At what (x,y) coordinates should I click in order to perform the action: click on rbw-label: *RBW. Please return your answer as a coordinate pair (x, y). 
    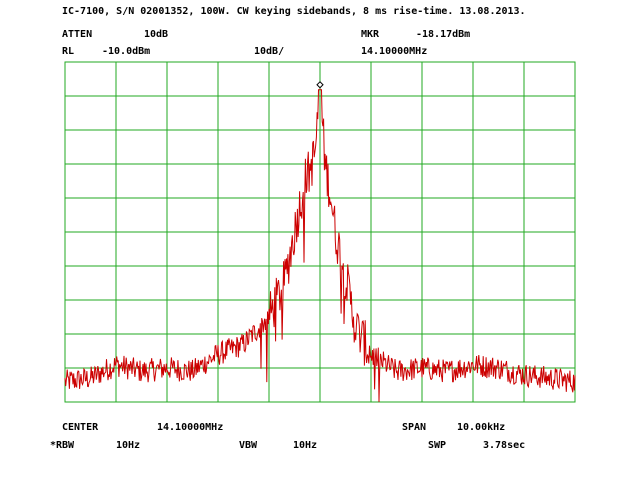
    Looking at the image, I should click on (62, 445).